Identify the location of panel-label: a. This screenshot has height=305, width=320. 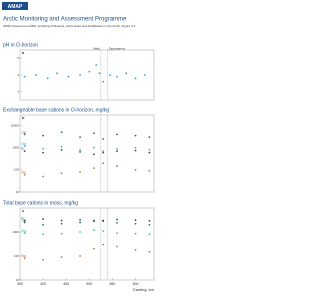
(23, 52).